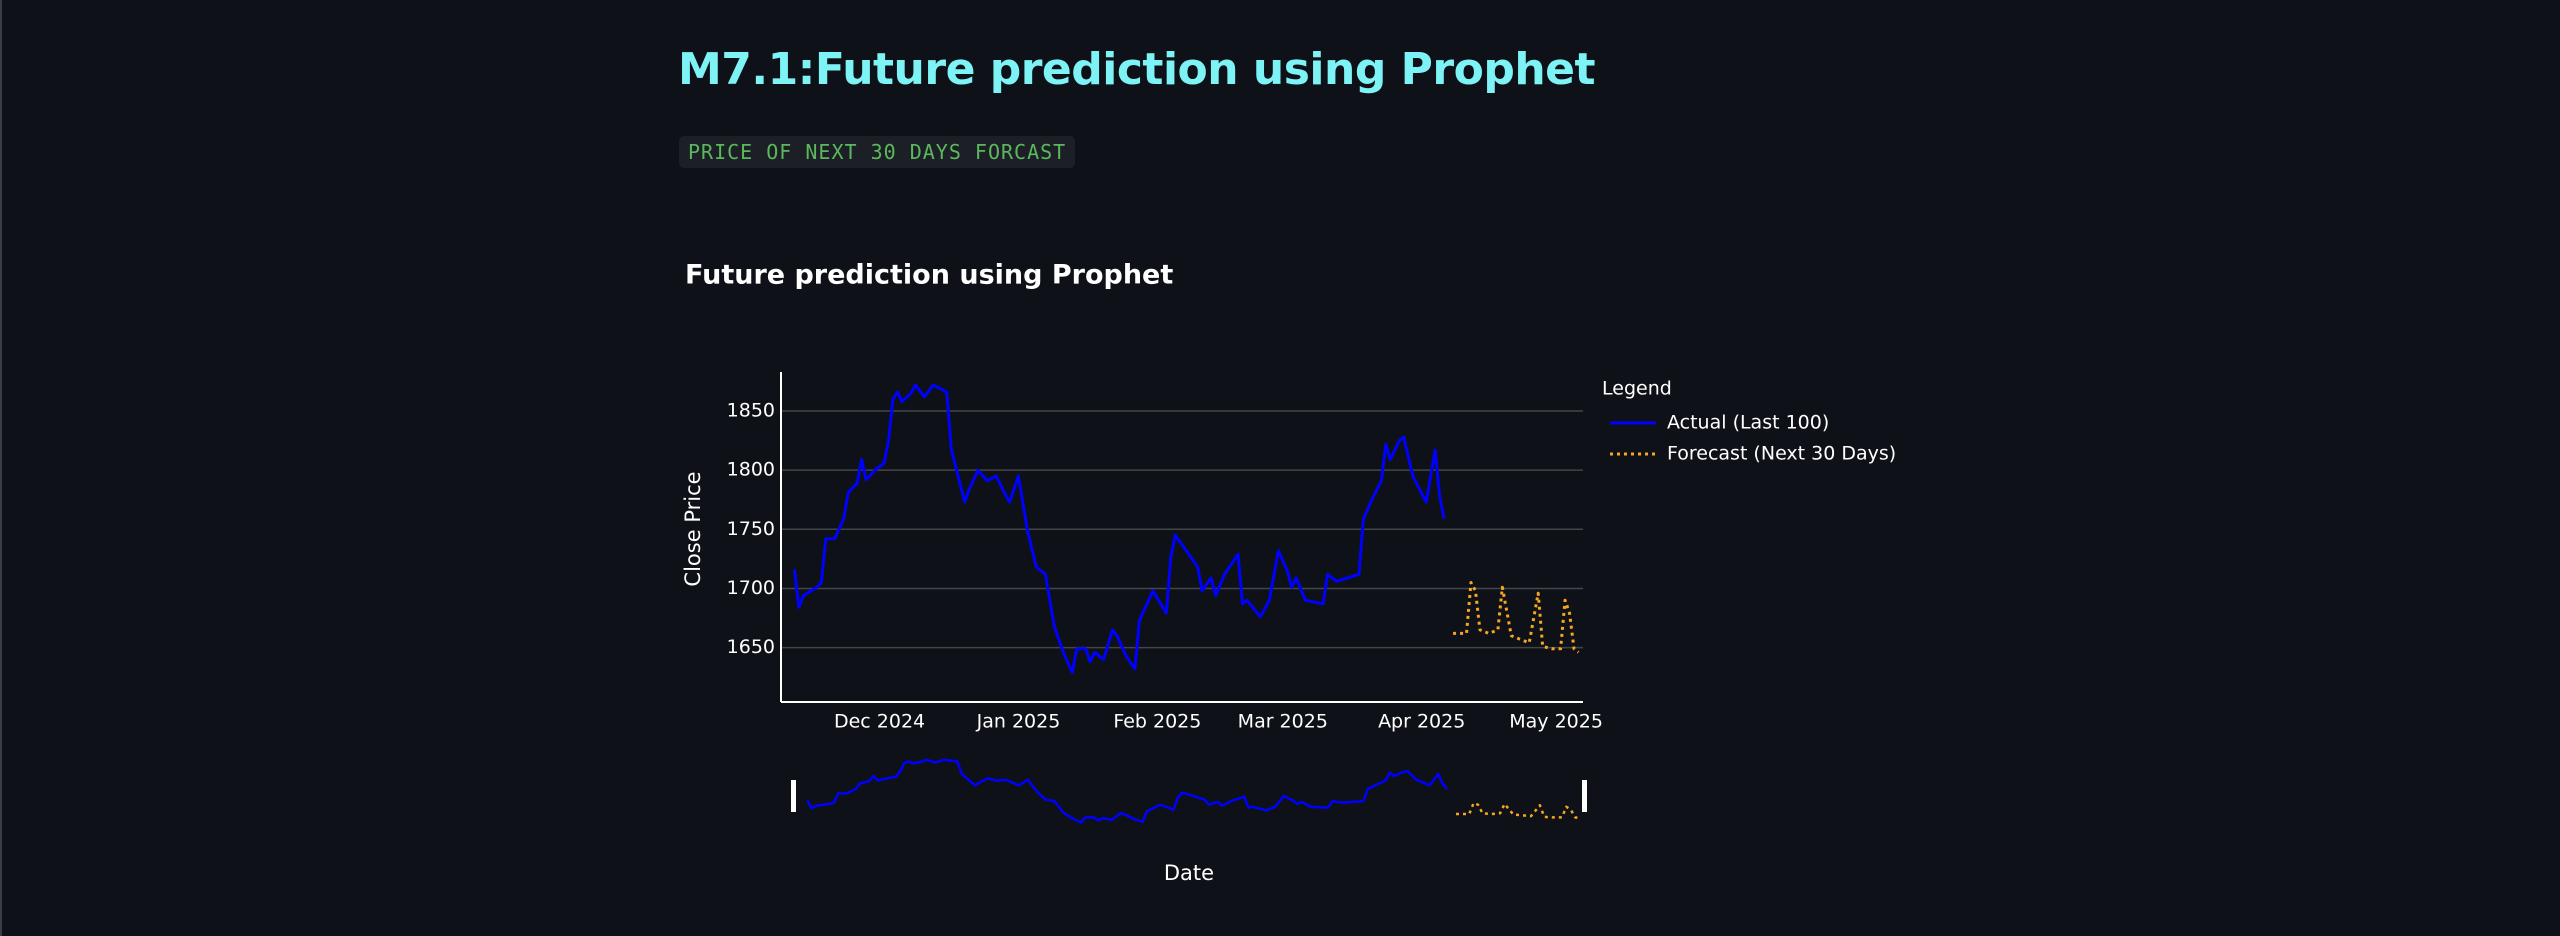 This screenshot has height=936, width=2560. I want to click on legend-title: Legend, so click(1637, 389).